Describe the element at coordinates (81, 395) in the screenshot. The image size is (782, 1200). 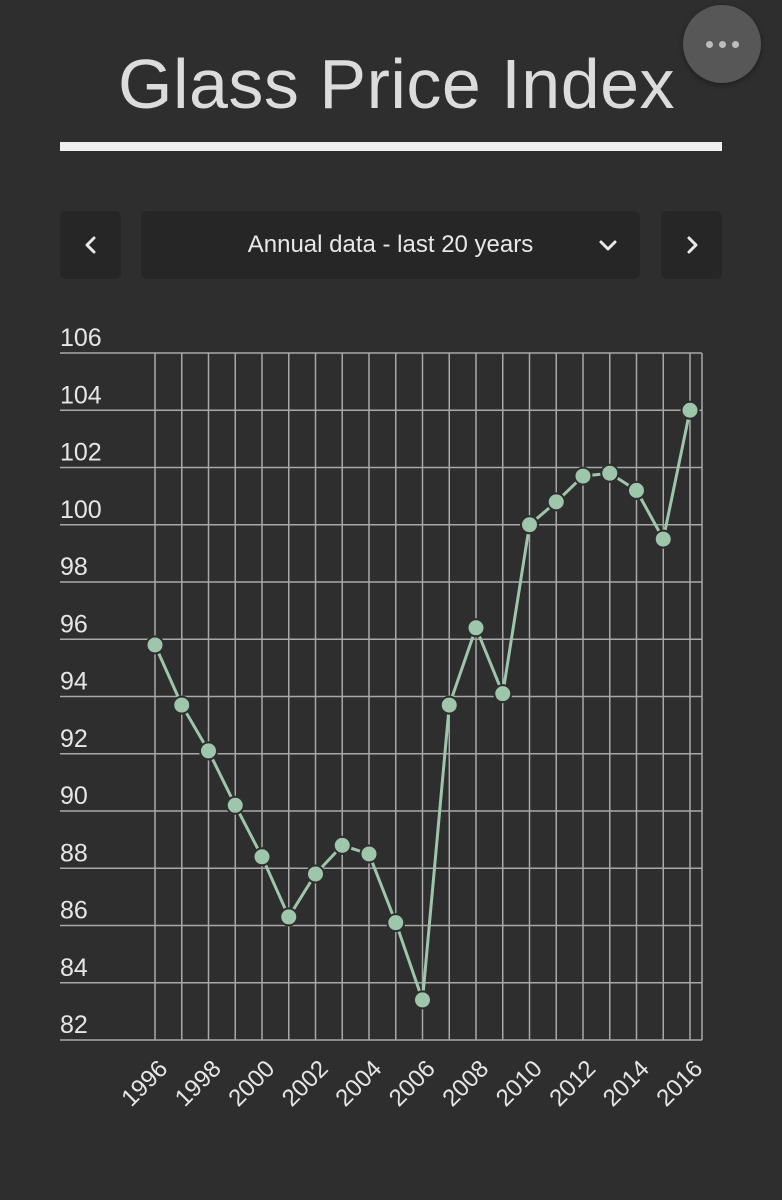
I see `y-tick-label: 104` at that location.